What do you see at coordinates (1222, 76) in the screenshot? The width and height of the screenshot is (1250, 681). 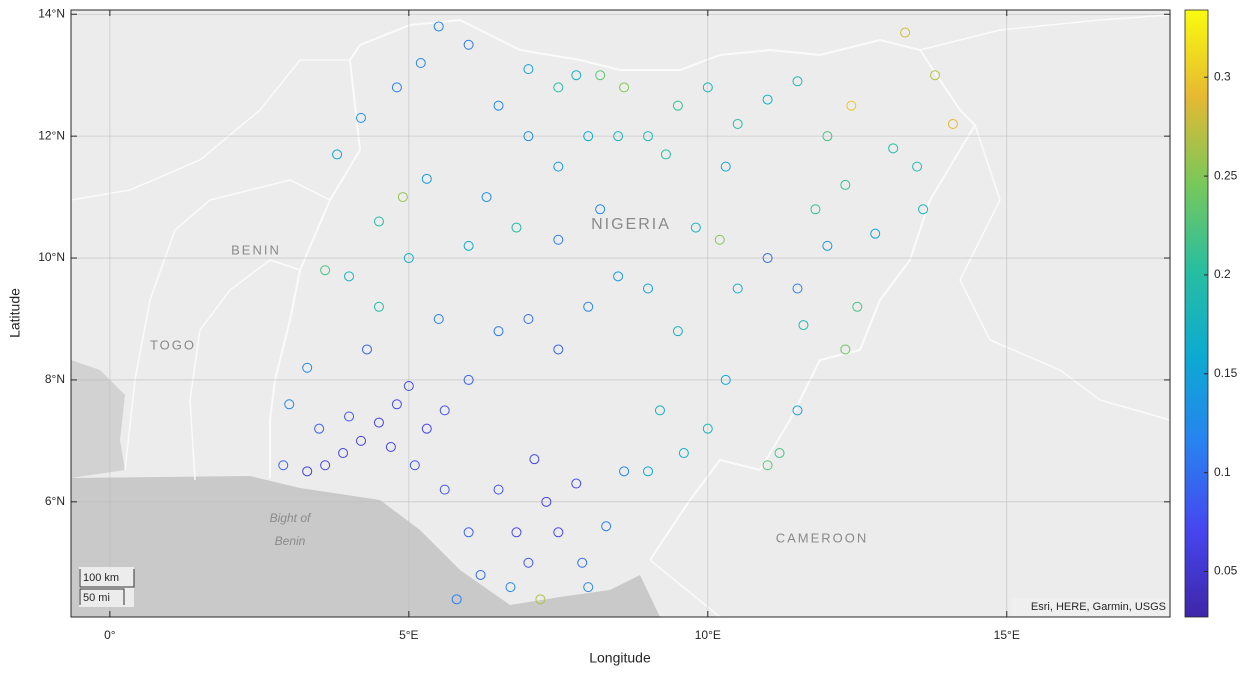 I see `colorbar-tick-label: 0.3` at bounding box center [1222, 76].